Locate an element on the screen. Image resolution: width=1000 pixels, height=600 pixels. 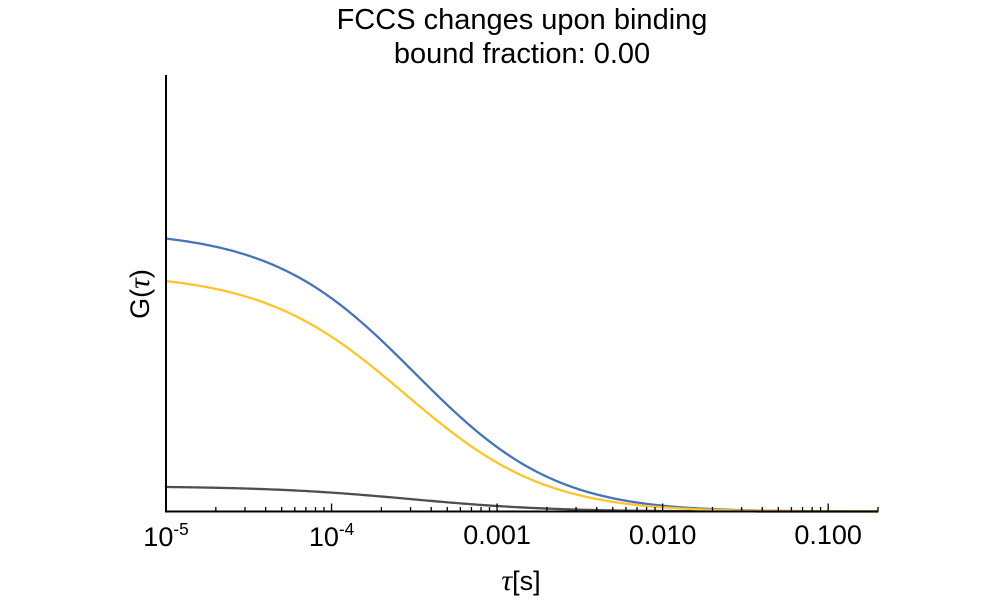
y-axis-label-prefix: G( is located at coordinates (140, 303).